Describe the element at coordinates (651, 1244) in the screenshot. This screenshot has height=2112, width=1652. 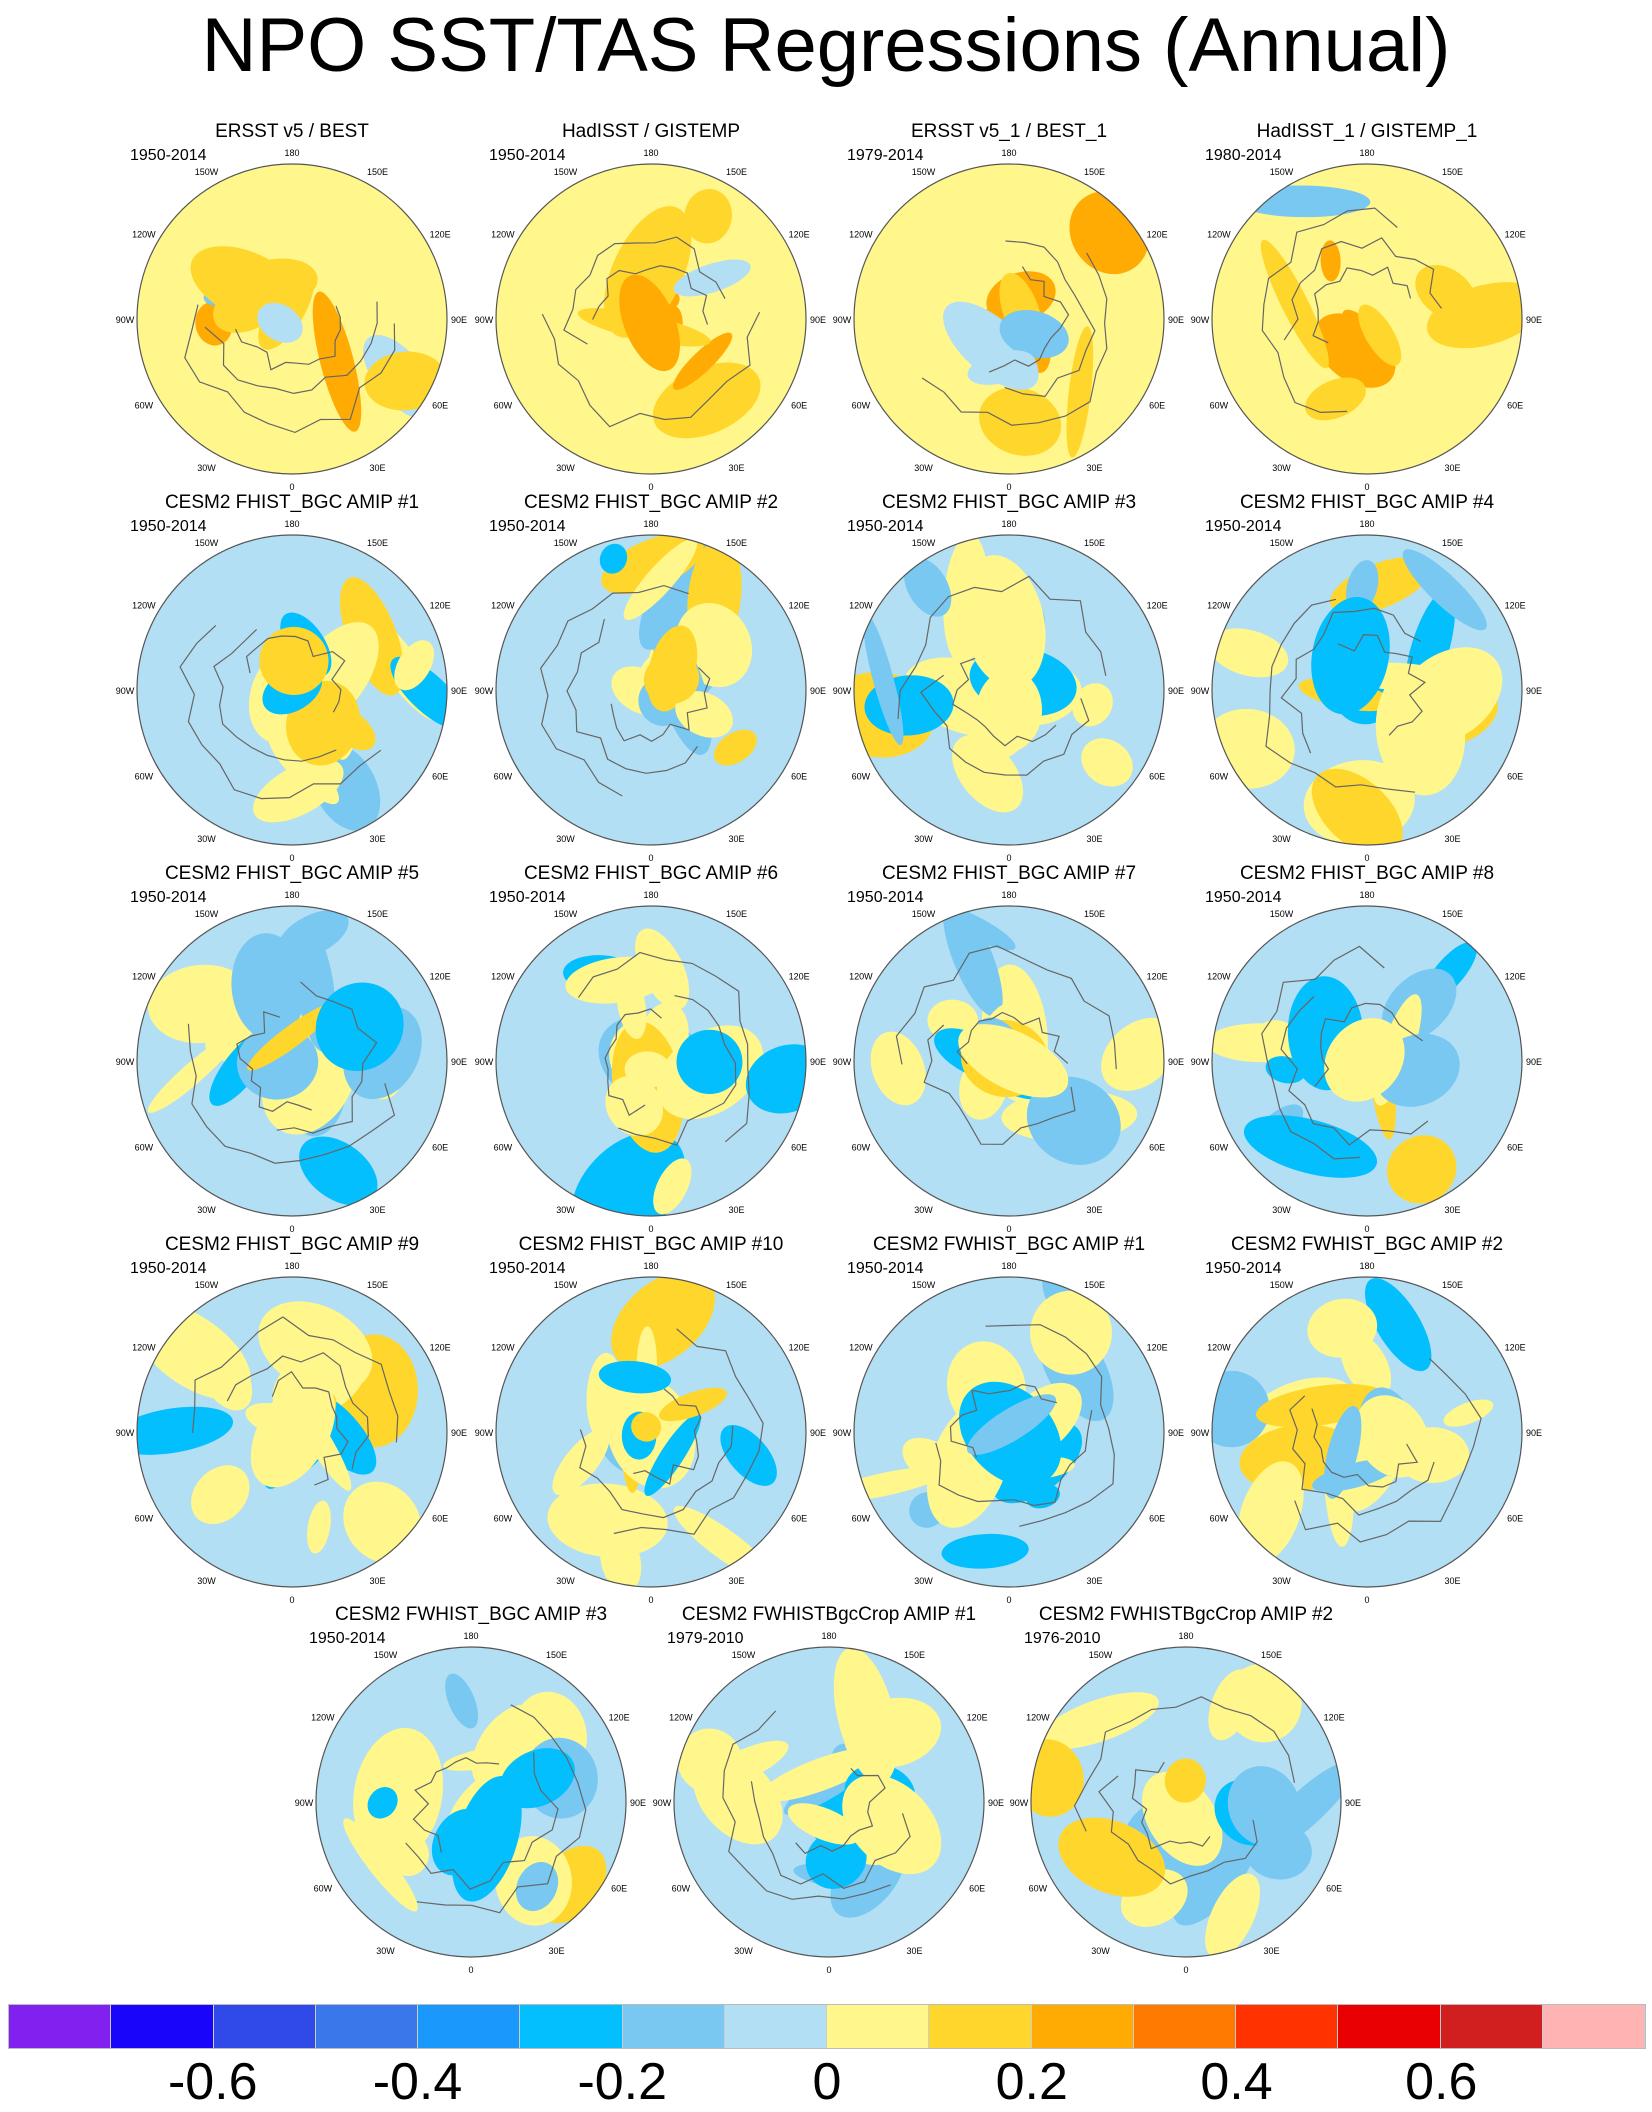
I see `panel-title: CESM2 FHIST_BGC AMIP #10` at that location.